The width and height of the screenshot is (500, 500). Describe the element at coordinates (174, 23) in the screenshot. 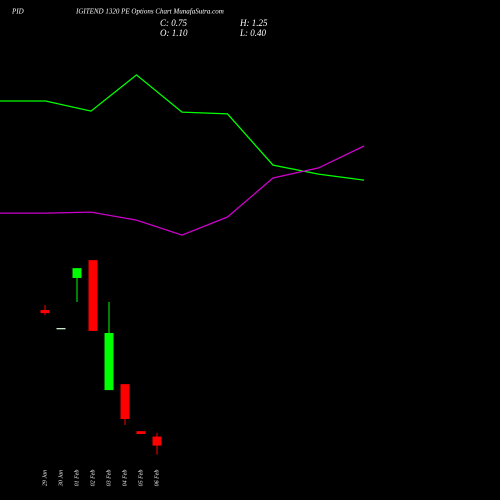

I see `close-label: C: 0.75` at that location.